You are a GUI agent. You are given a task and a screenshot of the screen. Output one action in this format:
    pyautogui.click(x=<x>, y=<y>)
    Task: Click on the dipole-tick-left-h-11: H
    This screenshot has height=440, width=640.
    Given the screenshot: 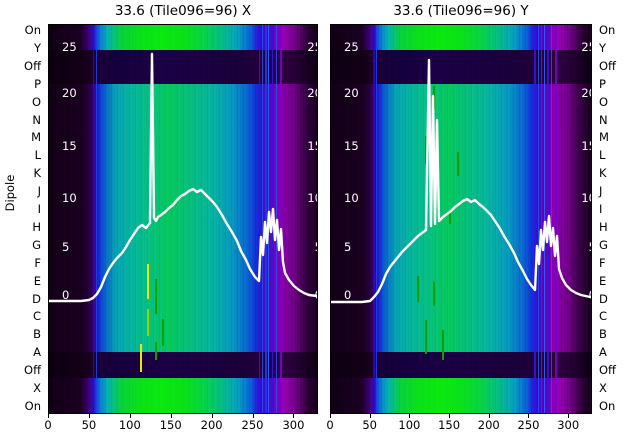 What is the action you would take?
    pyautogui.click(x=36, y=227)
    